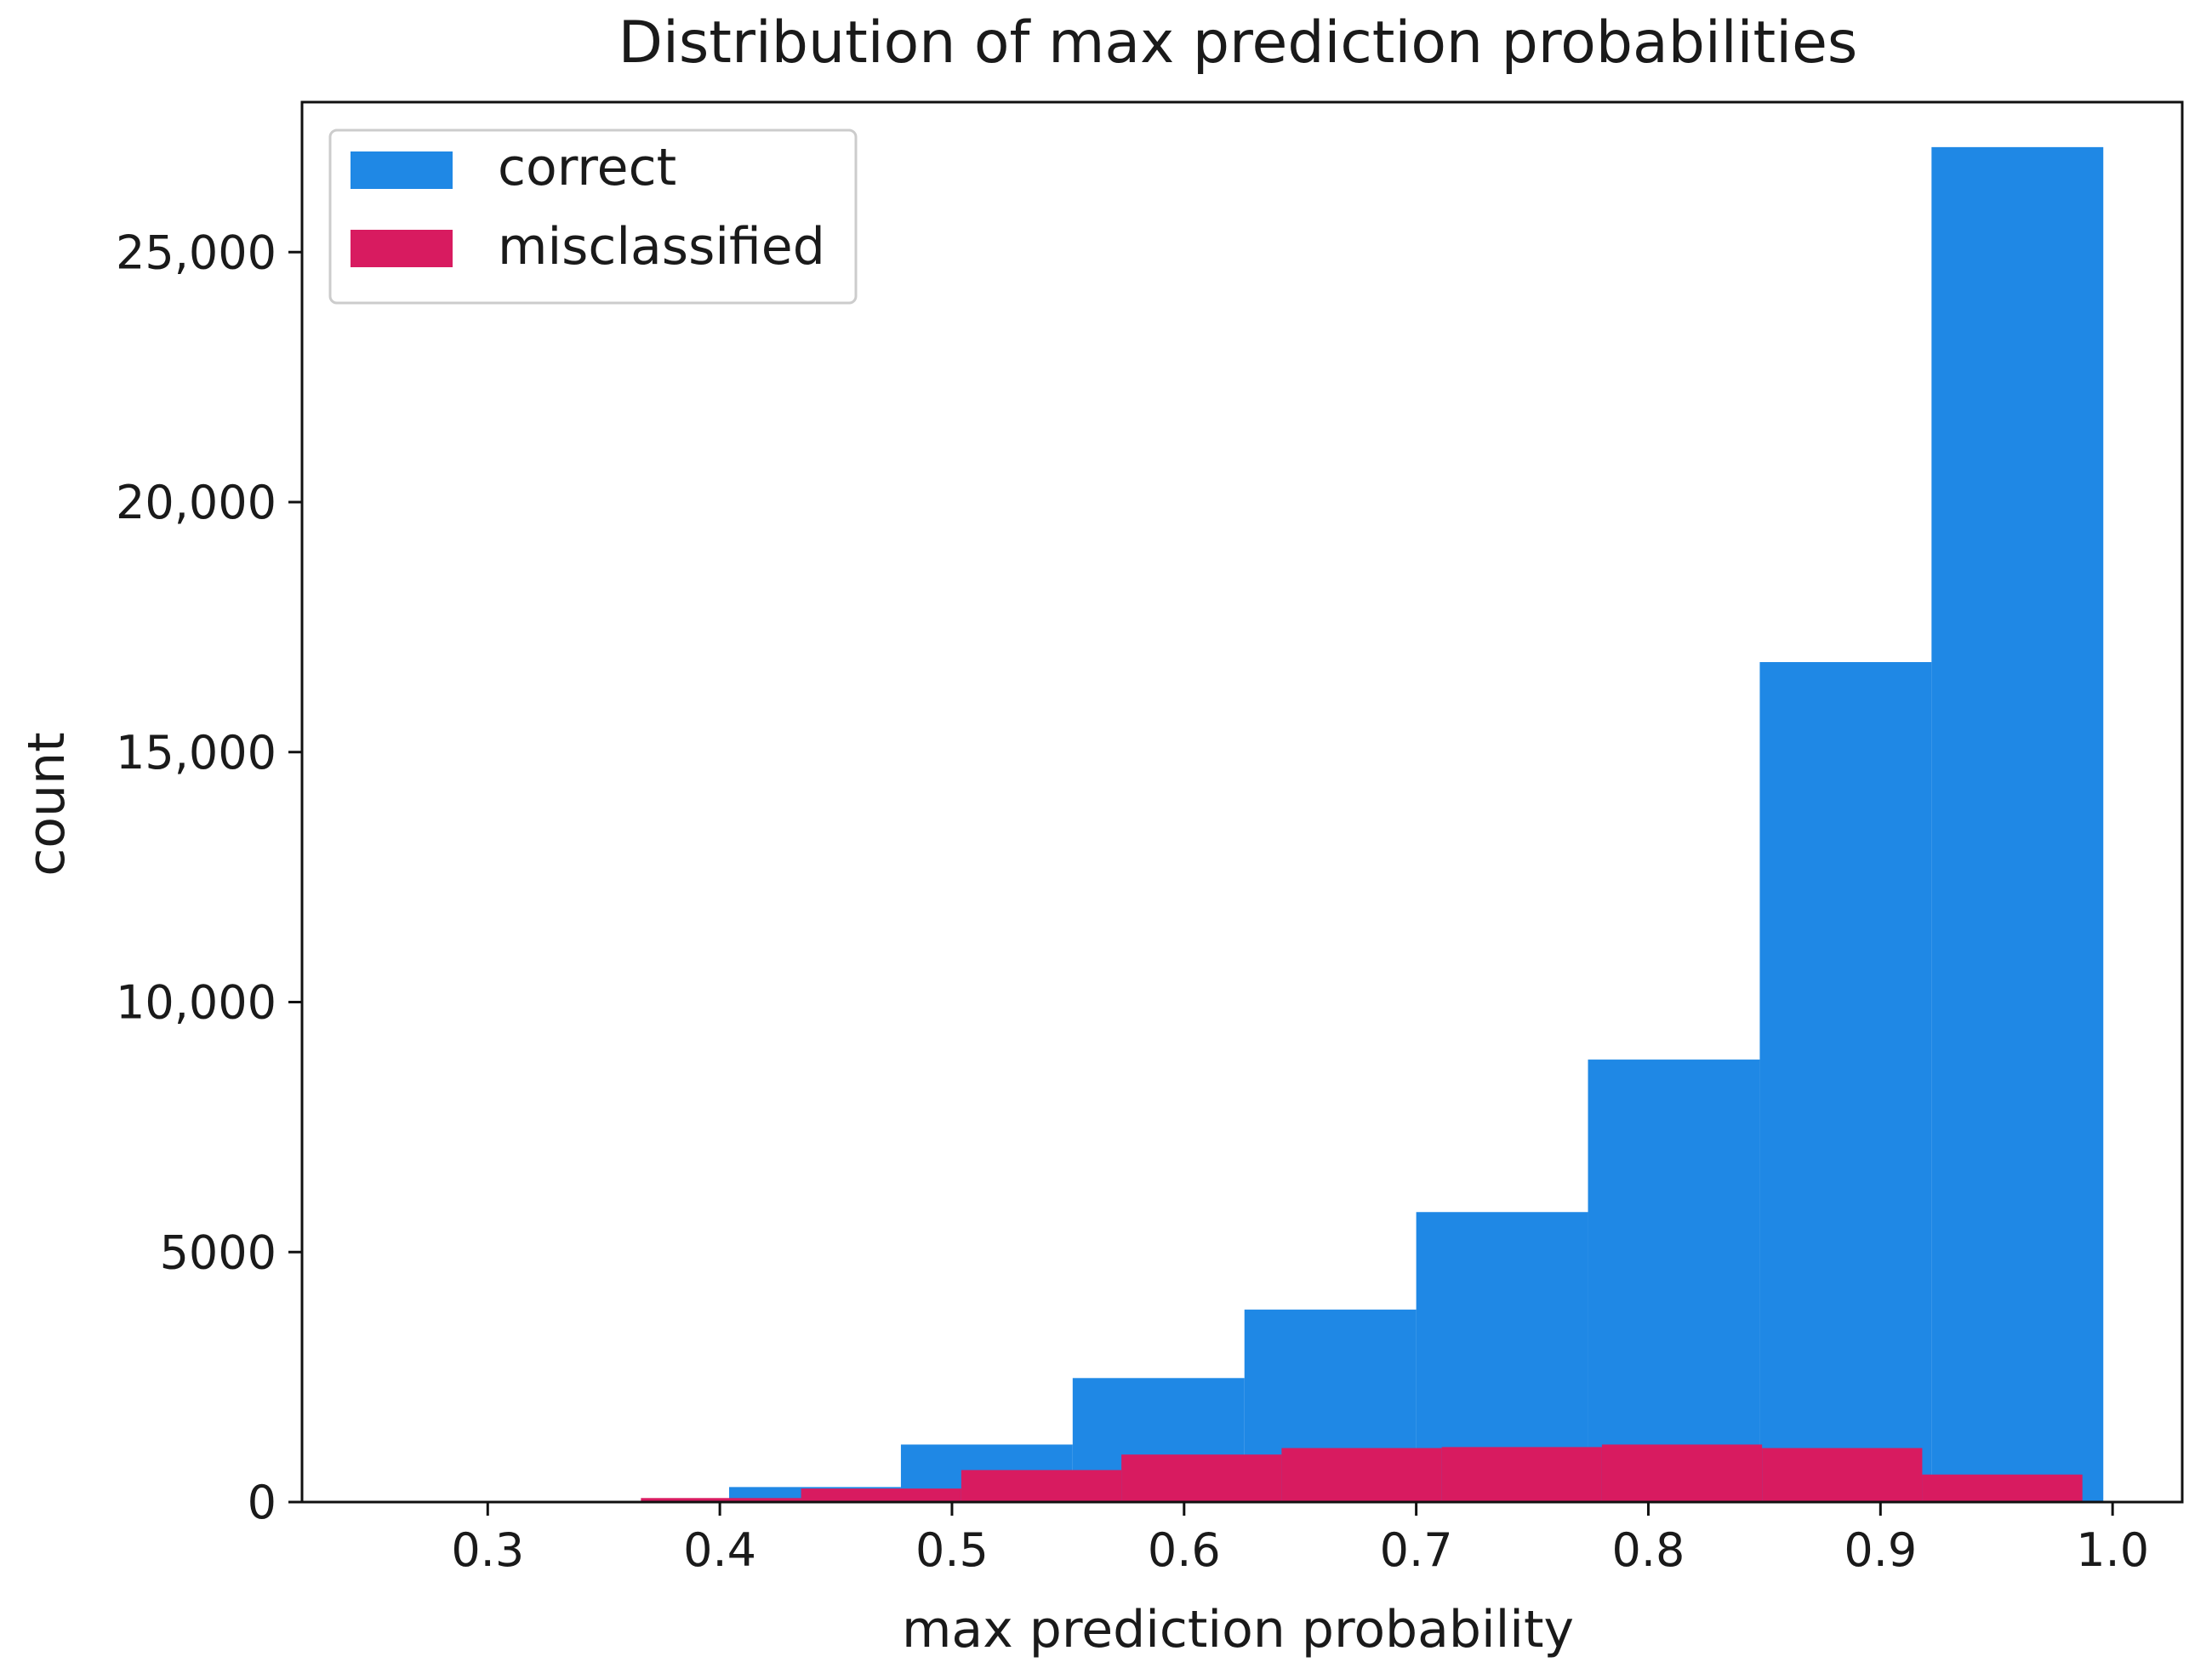 The width and height of the screenshot is (2212, 1668). Describe the element at coordinates (262, 1502) in the screenshot. I see `y-tick-label-0: 0` at that location.